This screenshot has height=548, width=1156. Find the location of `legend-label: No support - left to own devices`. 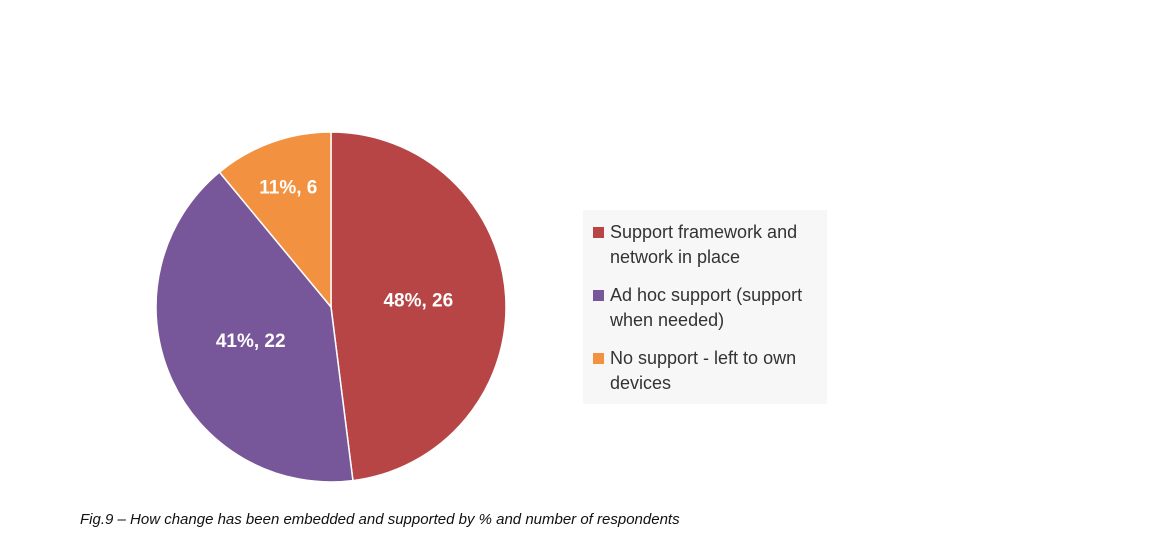

legend-label: No support - left to own devices is located at coordinates (703, 370).